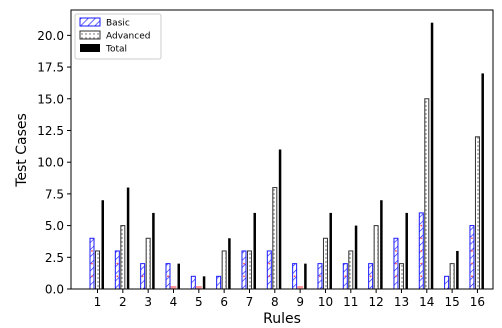 This screenshot has height=328, width=502. What do you see at coordinates (477, 302) in the screenshot?
I see `x-tick-label: 16` at bounding box center [477, 302].